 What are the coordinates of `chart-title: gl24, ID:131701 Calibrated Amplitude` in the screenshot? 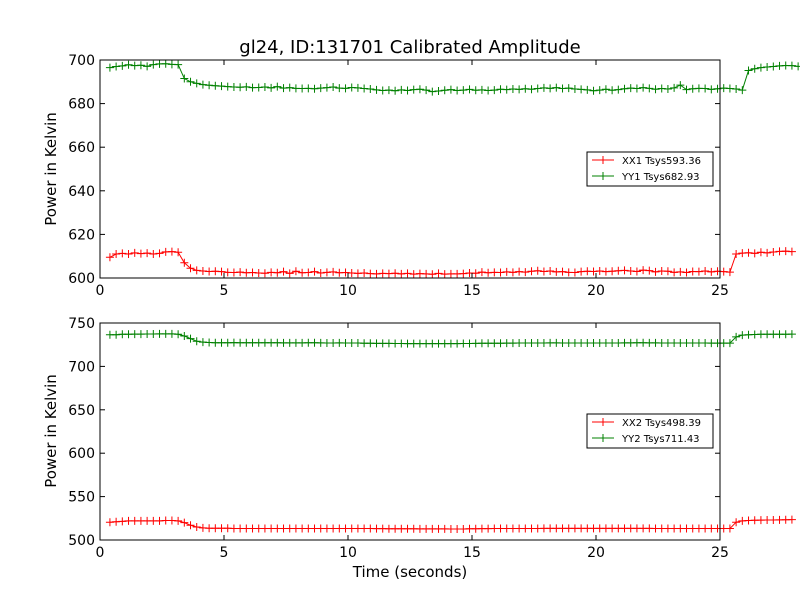 It's located at (409, 47).